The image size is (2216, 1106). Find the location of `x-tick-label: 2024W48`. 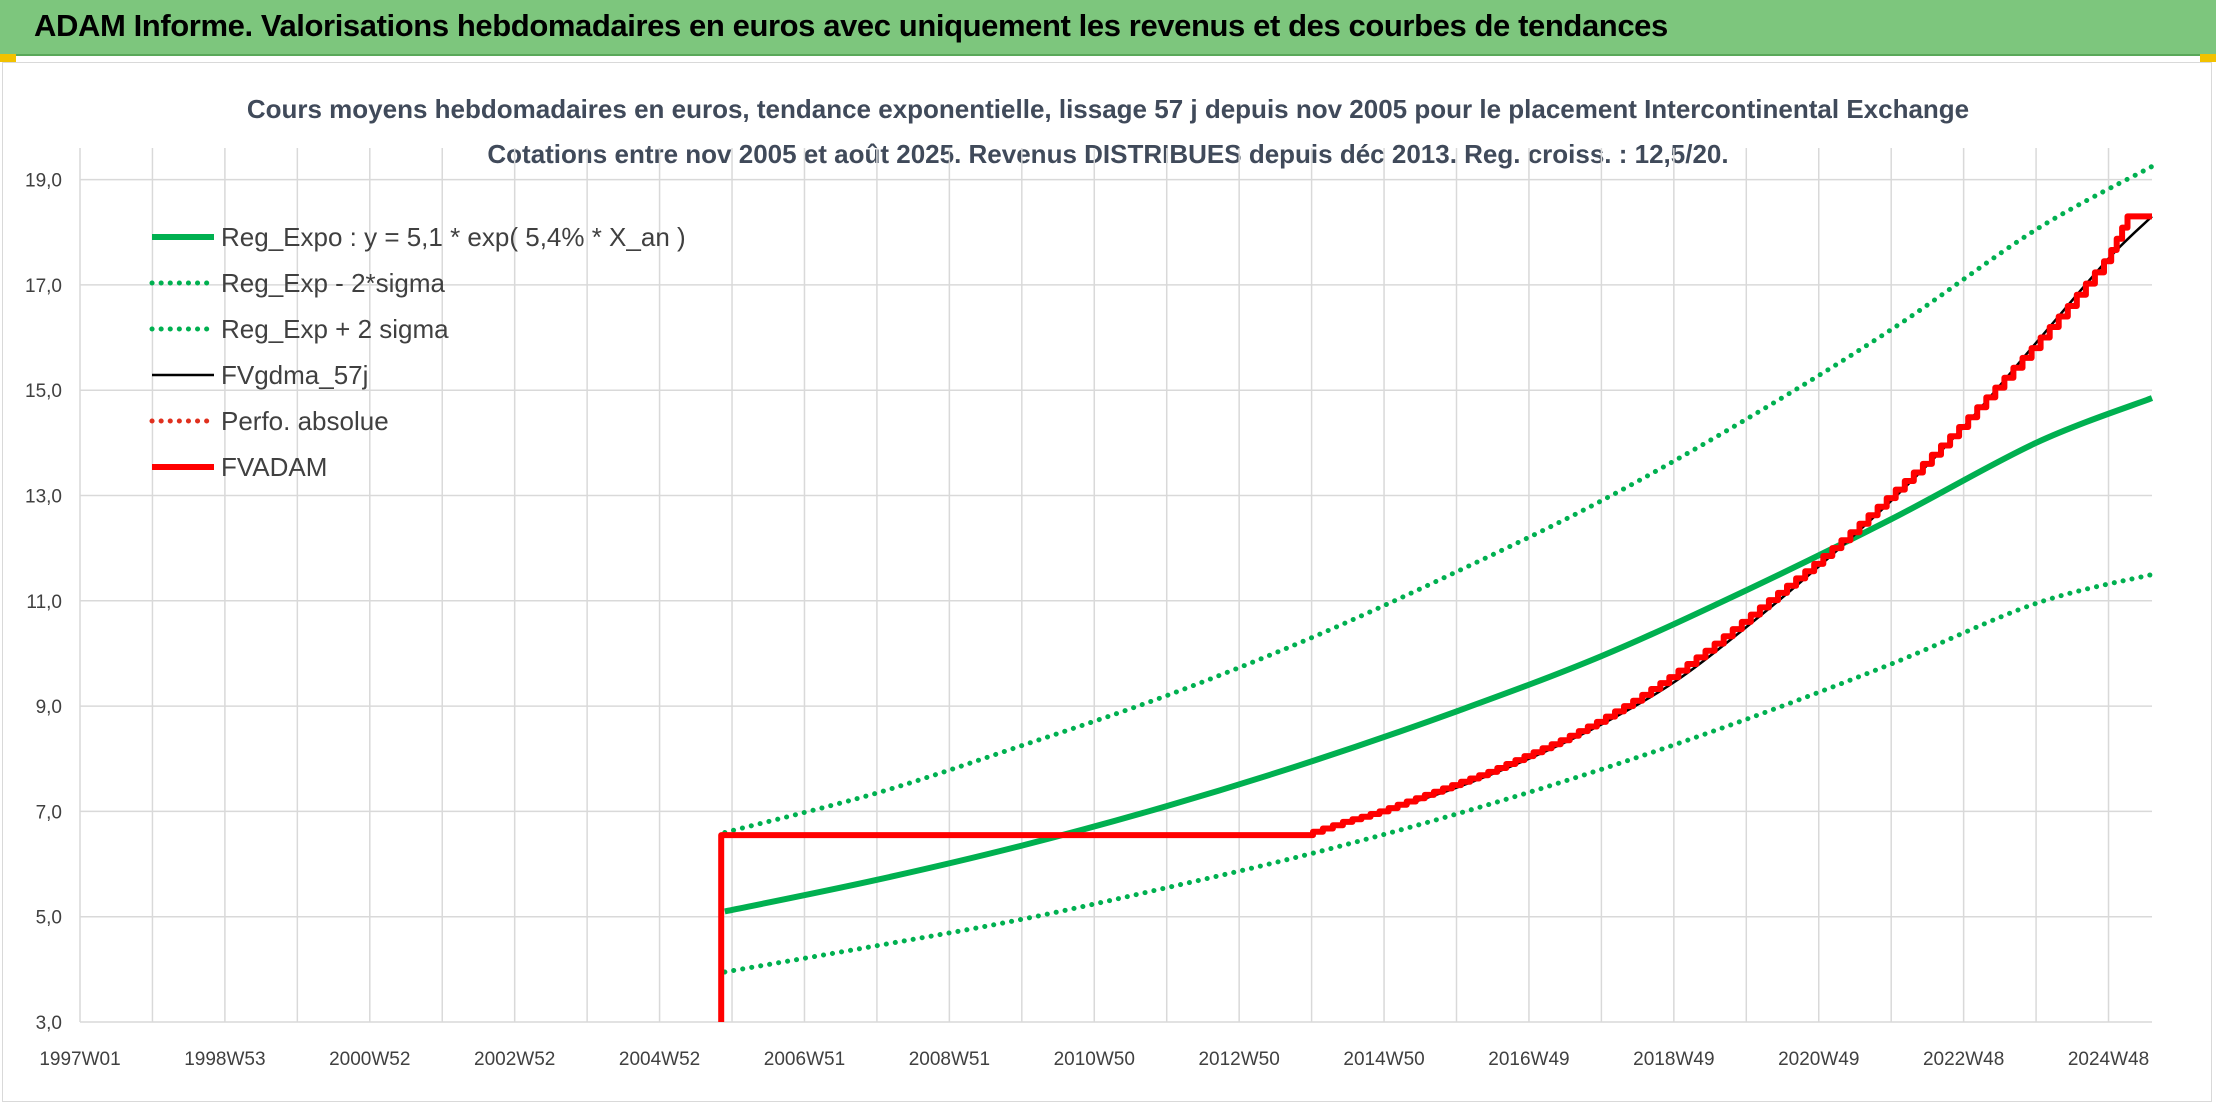

x-tick-label: 2024W48 is located at coordinates (2108, 1059).